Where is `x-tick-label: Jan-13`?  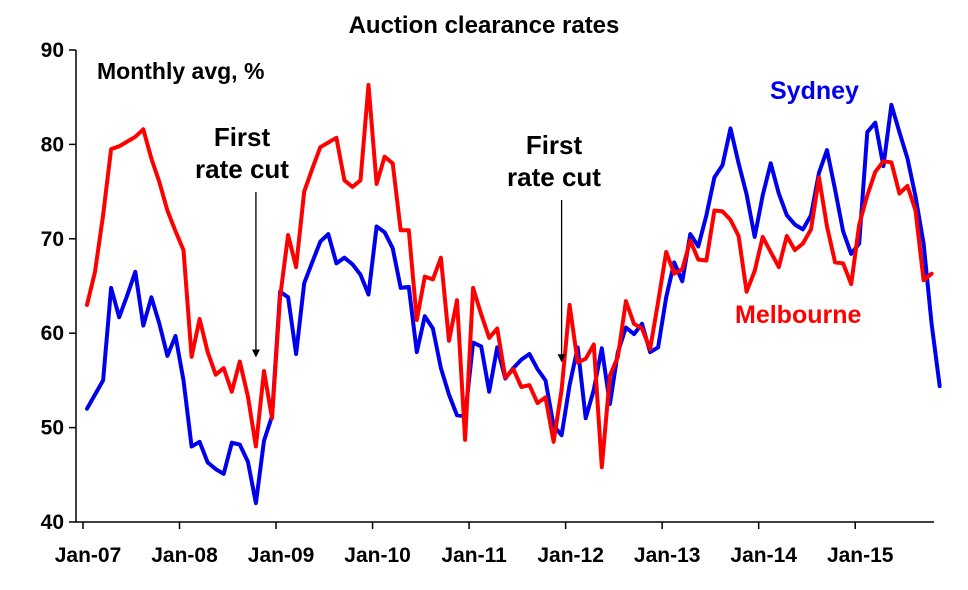 x-tick-label: Jan-13 is located at coordinates (667, 555).